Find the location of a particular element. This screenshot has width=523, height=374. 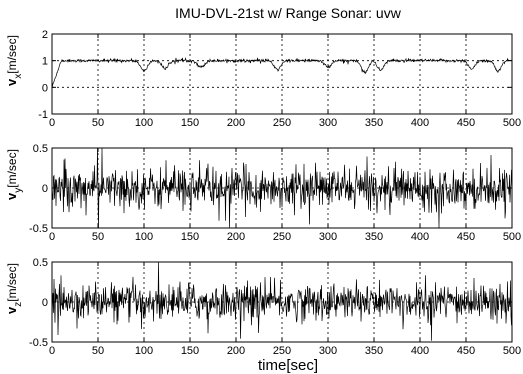

y-axis-label-subscript: x is located at coordinates (18, 76).